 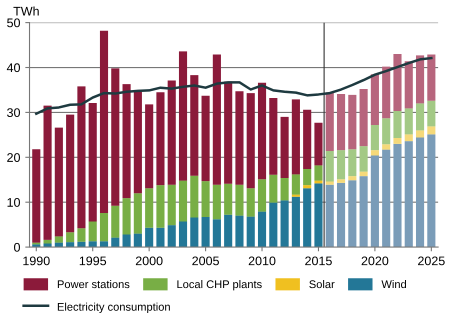 What do you see at coordinates (13, 67) in the screenshot?
I see `y-tick-label: 40` at bounding box center [13, 67].